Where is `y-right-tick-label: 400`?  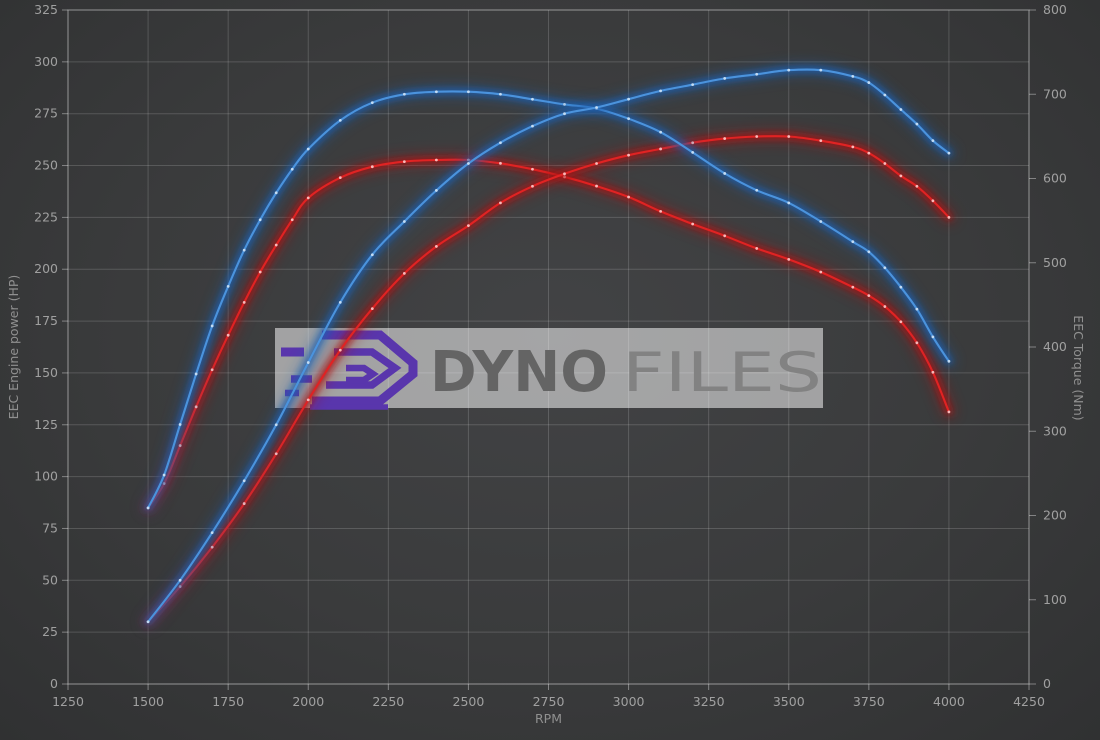 y-right-tick-label: 400 is located at coordinates (1055, 346).